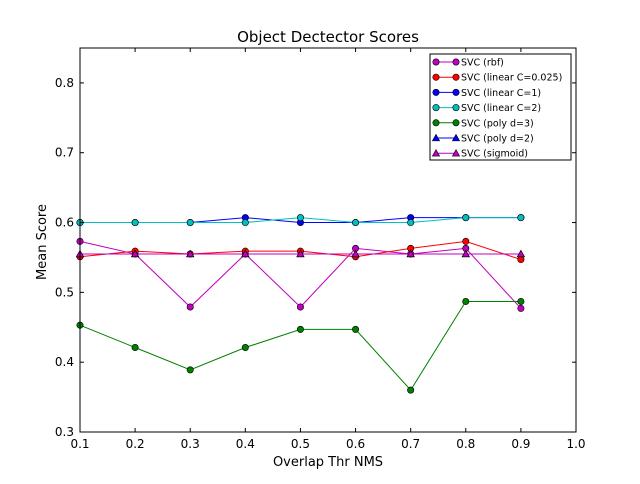 The image size is (640, 484). Describe the element at coordinates (64, 292) in the screenshot. I see `y-tick-label: 0.5` at that location.